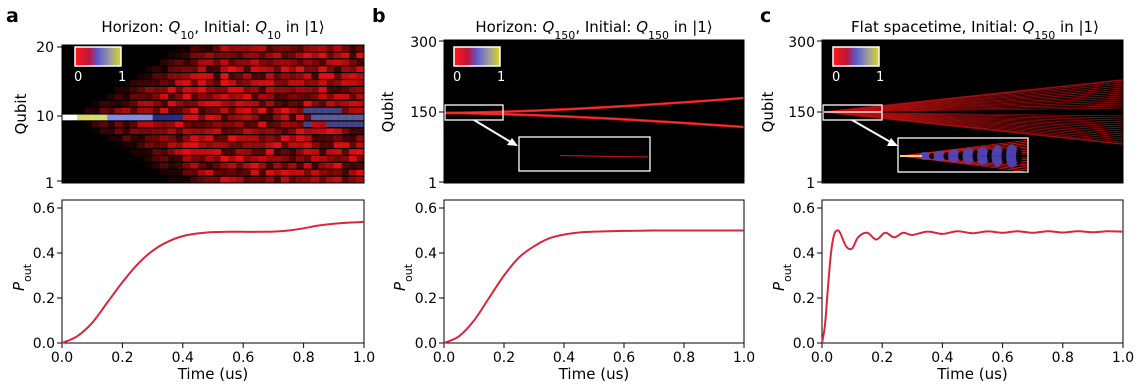 Image resolution: width=1144 pixels, height=390 pixels. What do you see at coordinates (624, 358) in the screenshot?
I see `line-plot-b-xtick-label: 0.6` at bounding box center [624, 358].